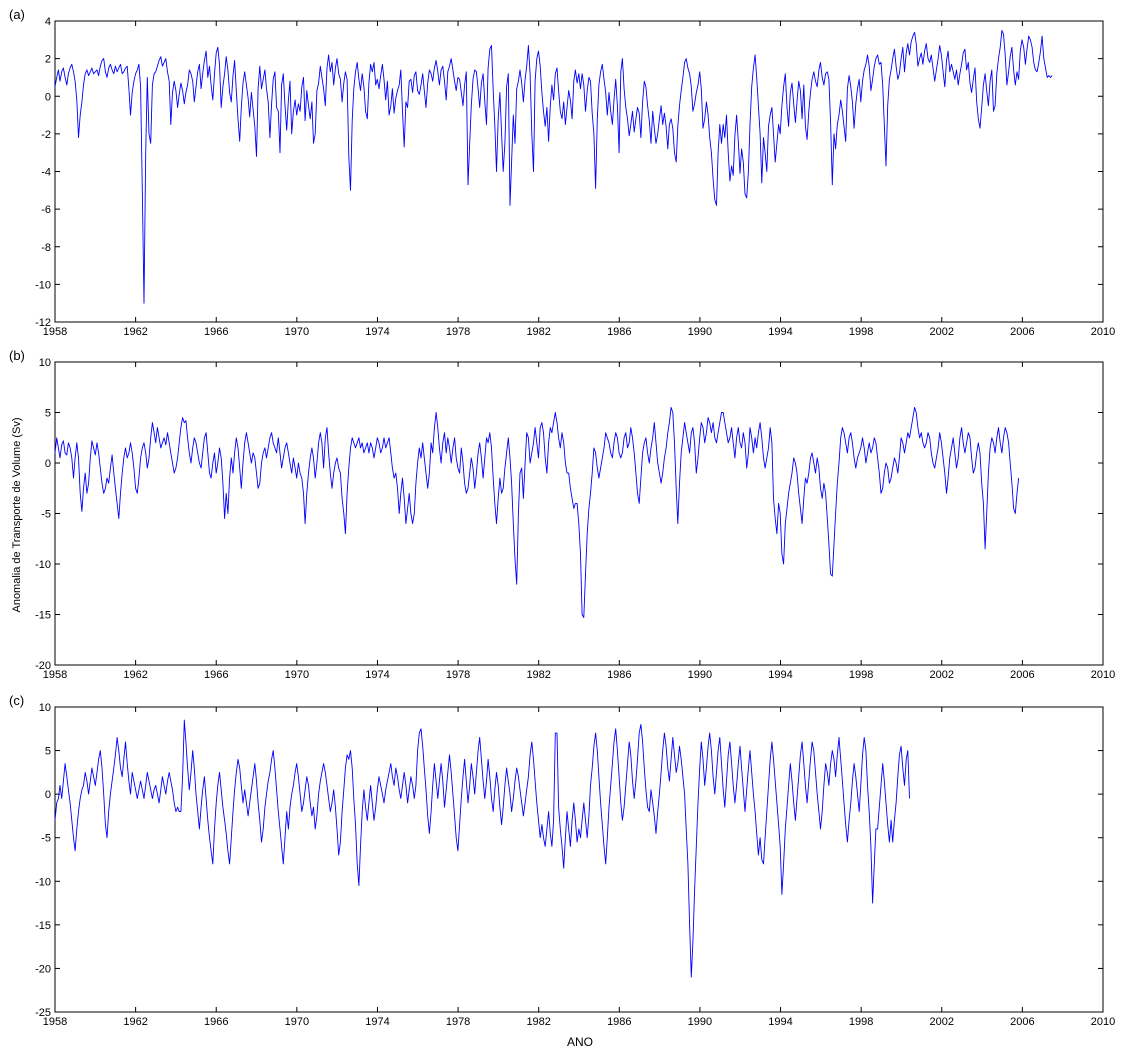 The height and width of the screenshot is (1052, 1122). Describe the element at coordinates (46, 248) in the screenshot. I see `y-tick-label: -8` at that location.